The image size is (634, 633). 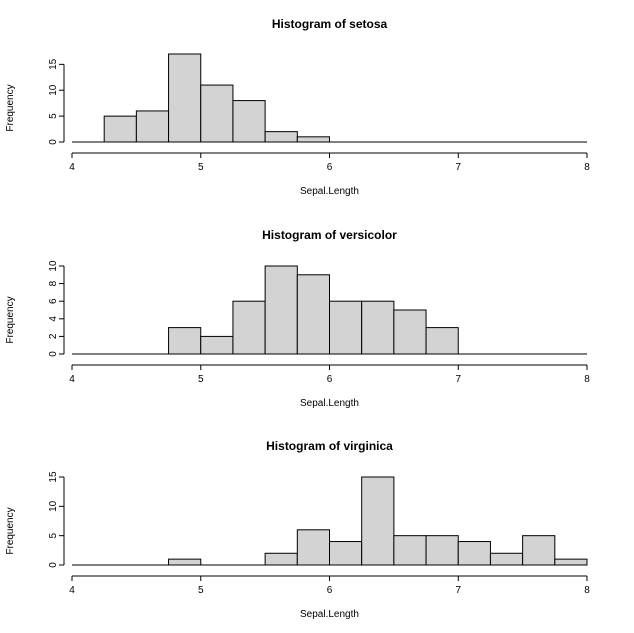 I want to click on chart-title: Histogram of versicolor, so click(x=329, y=235).